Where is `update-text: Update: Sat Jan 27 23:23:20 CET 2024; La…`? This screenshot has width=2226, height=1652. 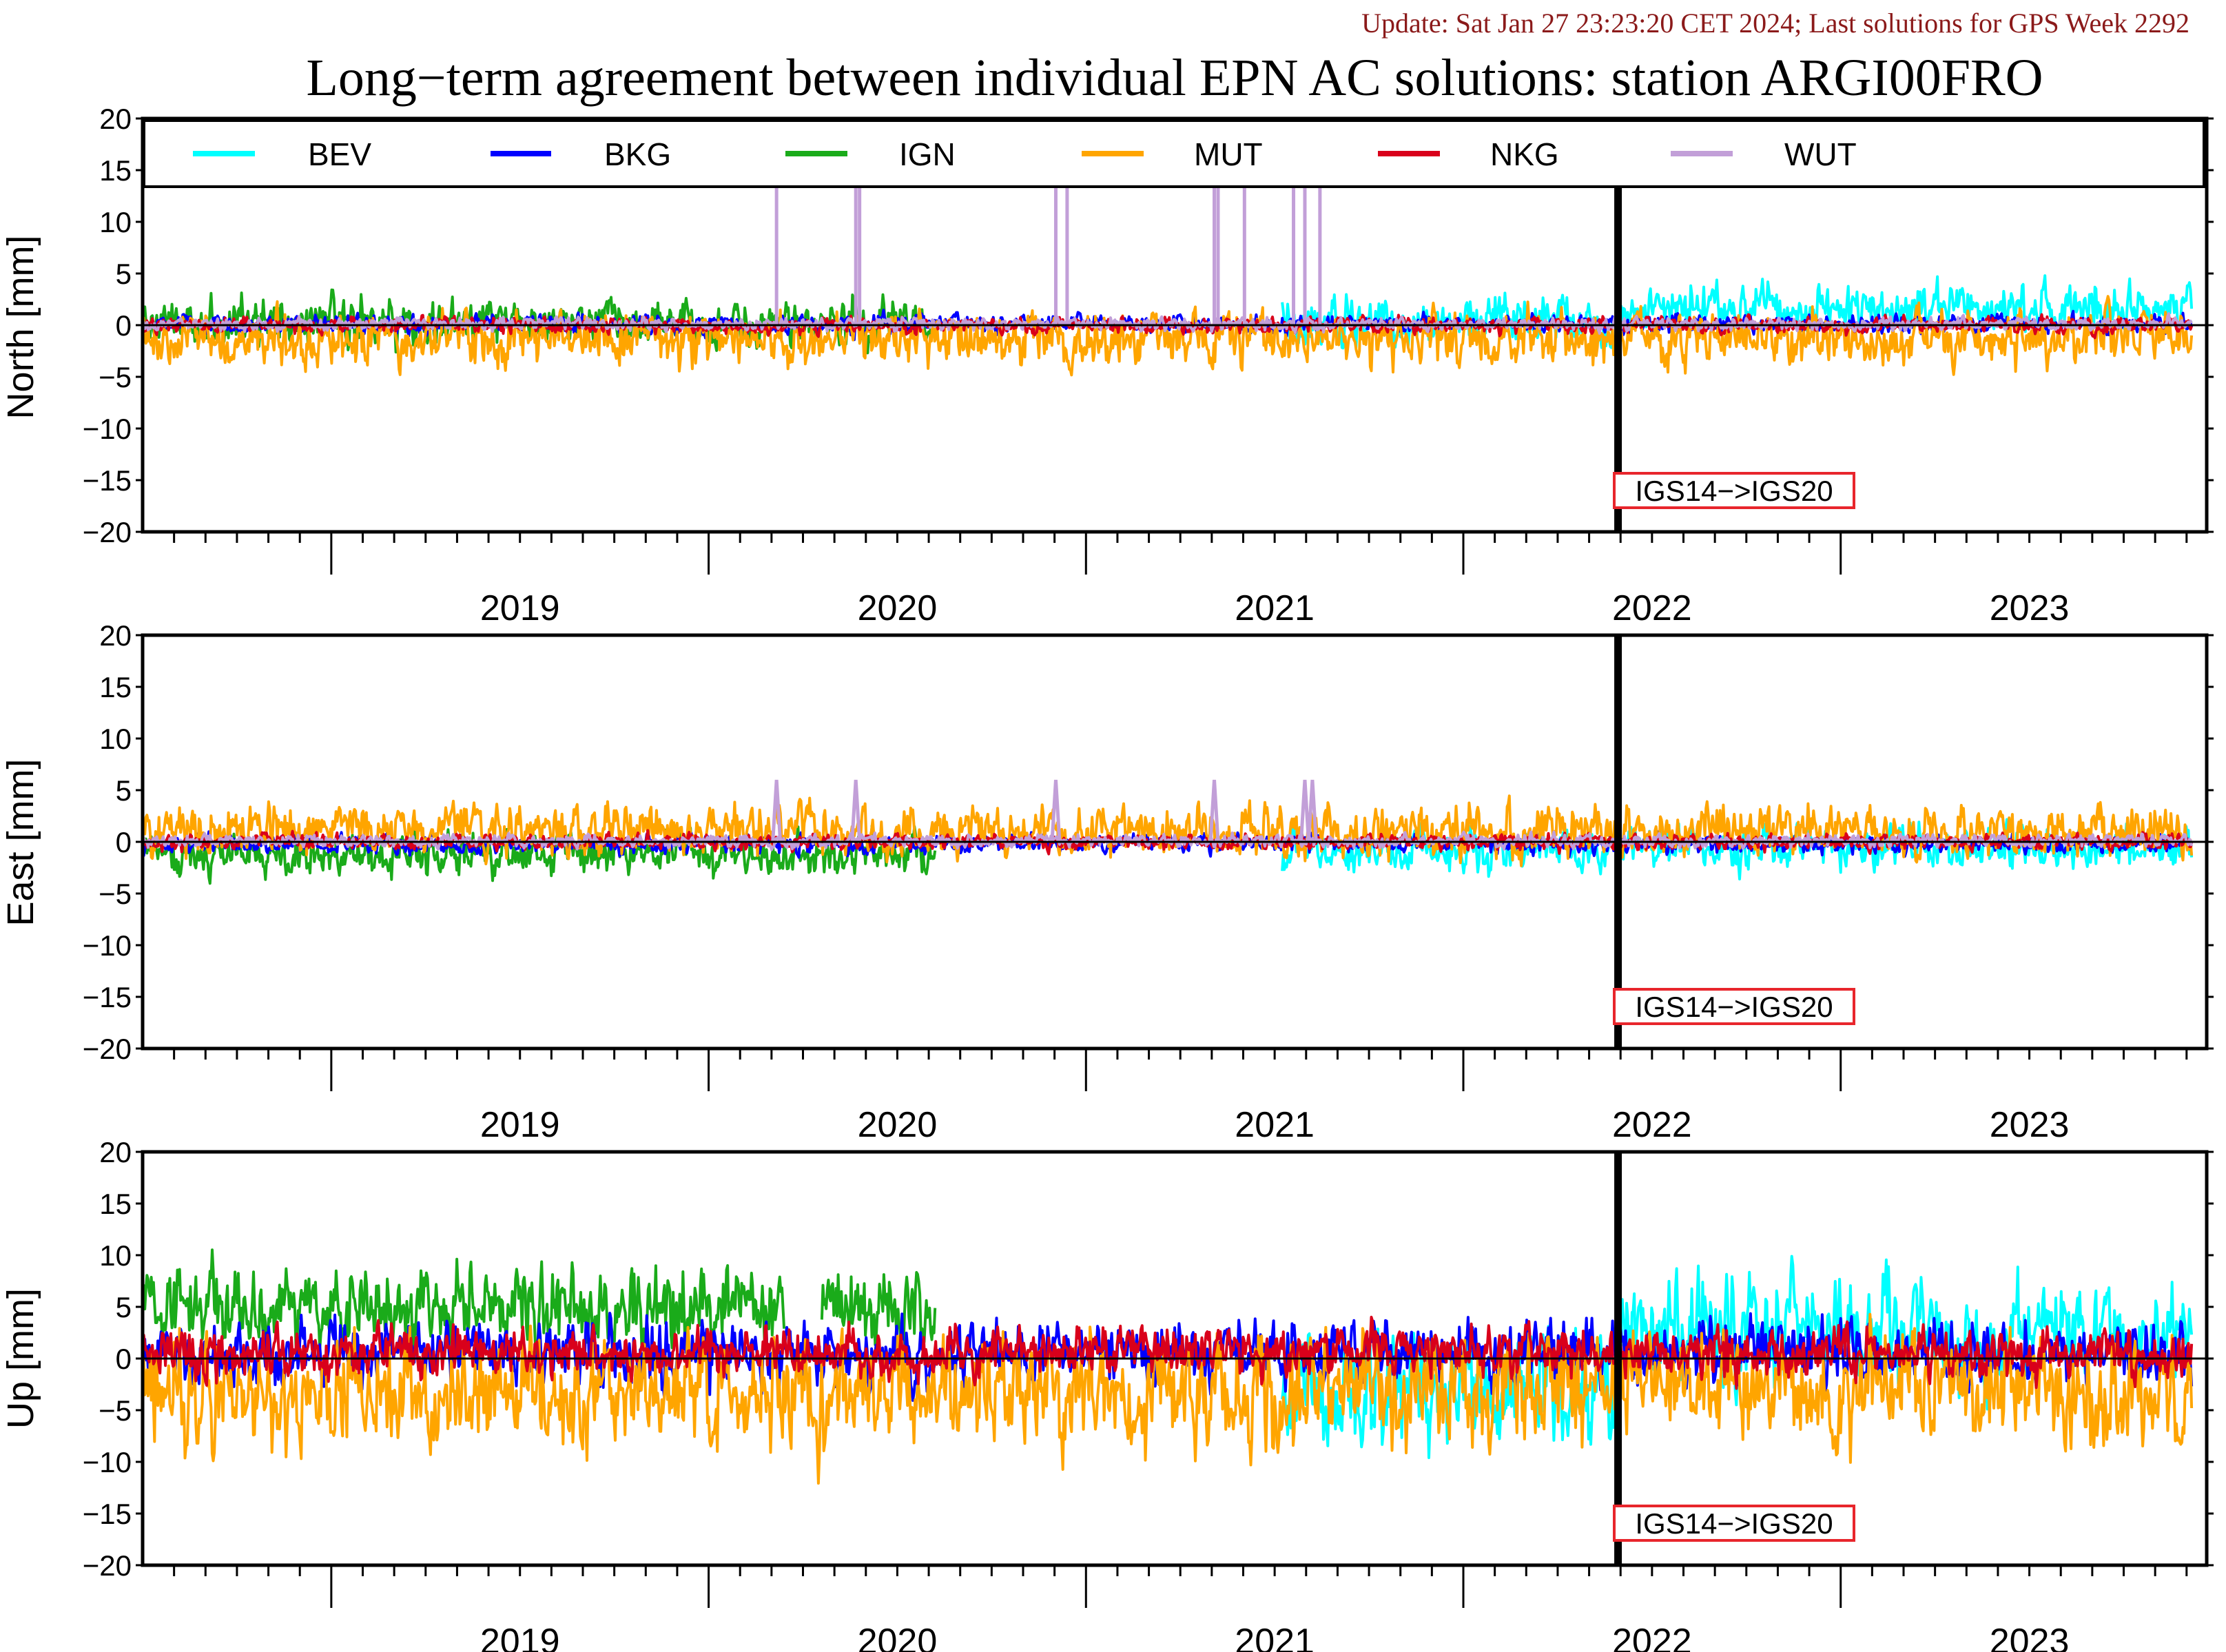
update-text: Update: Sat Jan 27 23:23:20 CET 2024; La… is located at coordinates (1775, 23).